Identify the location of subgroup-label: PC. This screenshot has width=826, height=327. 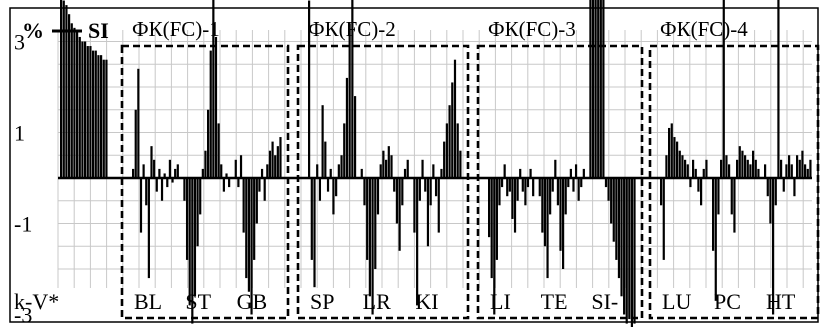
(727, 301).